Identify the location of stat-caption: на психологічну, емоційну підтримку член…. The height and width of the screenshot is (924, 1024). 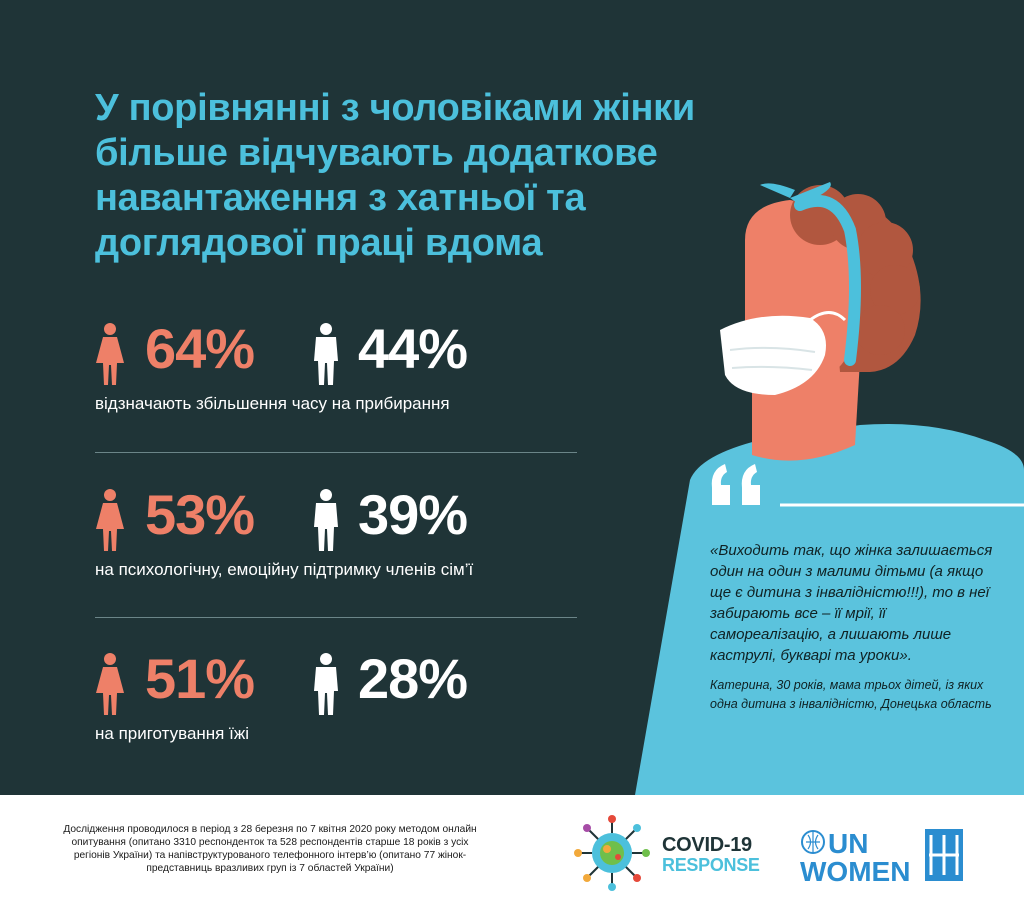
(284, 569).